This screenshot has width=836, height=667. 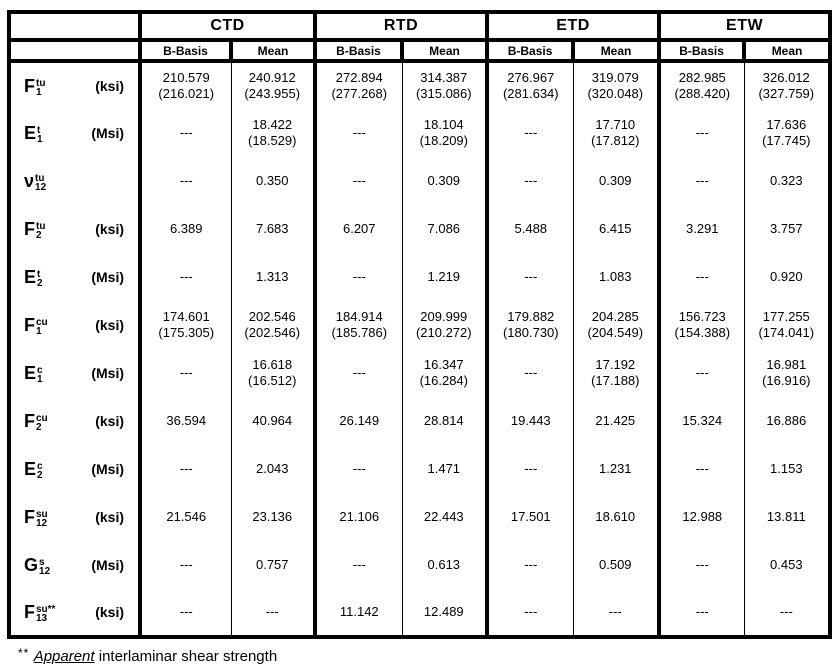 I want to click on cell-value: 0.350, so click(x=274, y=181).